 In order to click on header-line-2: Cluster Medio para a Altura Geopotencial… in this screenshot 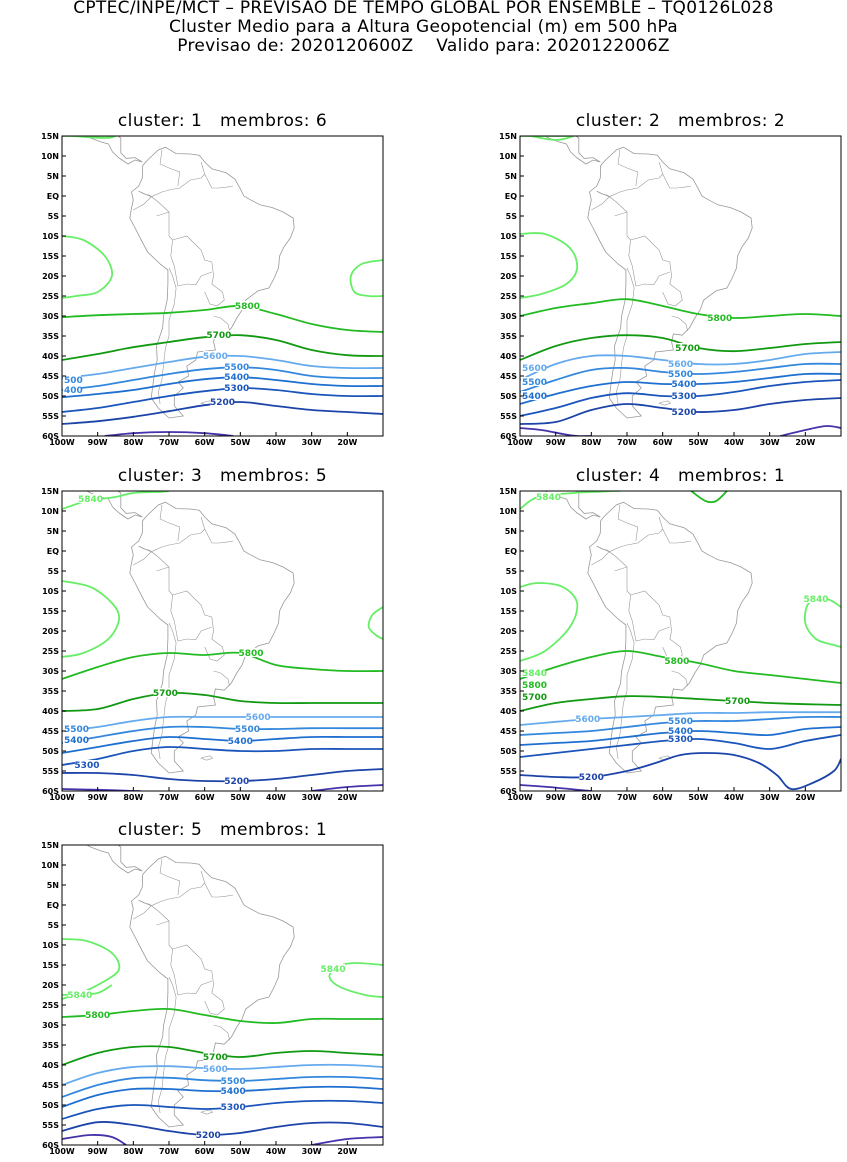, I will do `click(423, 27)`.